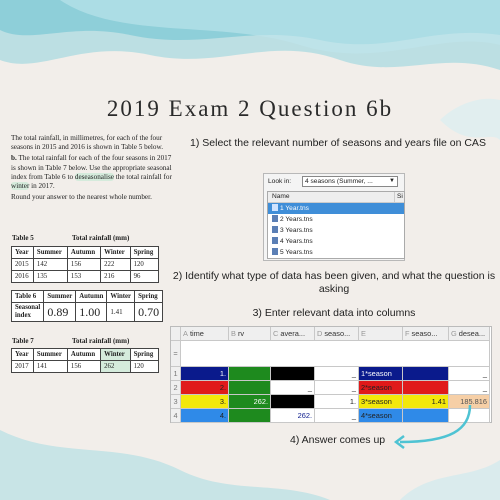  I want to click on column-header: E, so click(381, 334).